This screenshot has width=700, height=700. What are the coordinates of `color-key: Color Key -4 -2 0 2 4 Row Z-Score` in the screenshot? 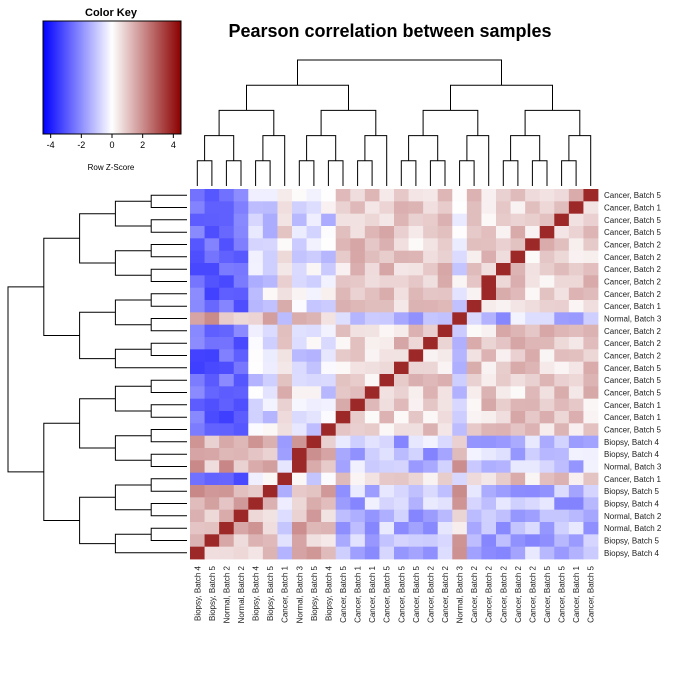 It's located at (112, 89).